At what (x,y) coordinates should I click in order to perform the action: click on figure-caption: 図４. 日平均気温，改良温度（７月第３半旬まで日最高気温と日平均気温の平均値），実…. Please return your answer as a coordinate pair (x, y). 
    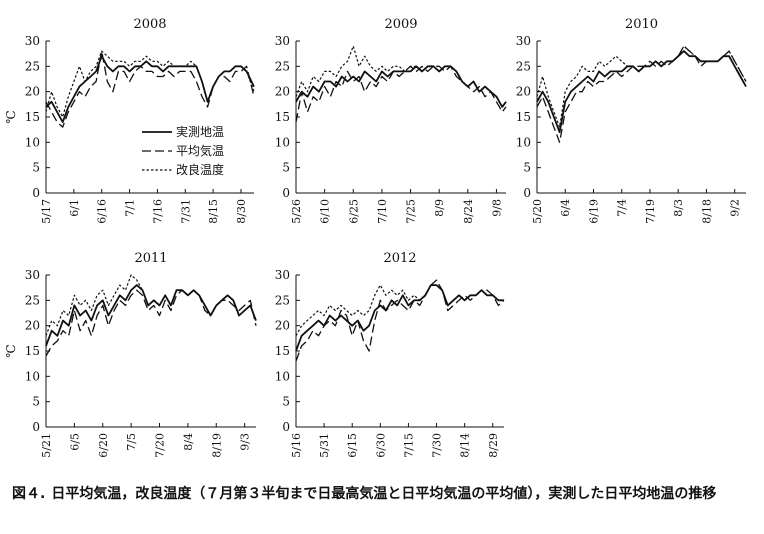
    Looking at the image, I should click on (382, 494).